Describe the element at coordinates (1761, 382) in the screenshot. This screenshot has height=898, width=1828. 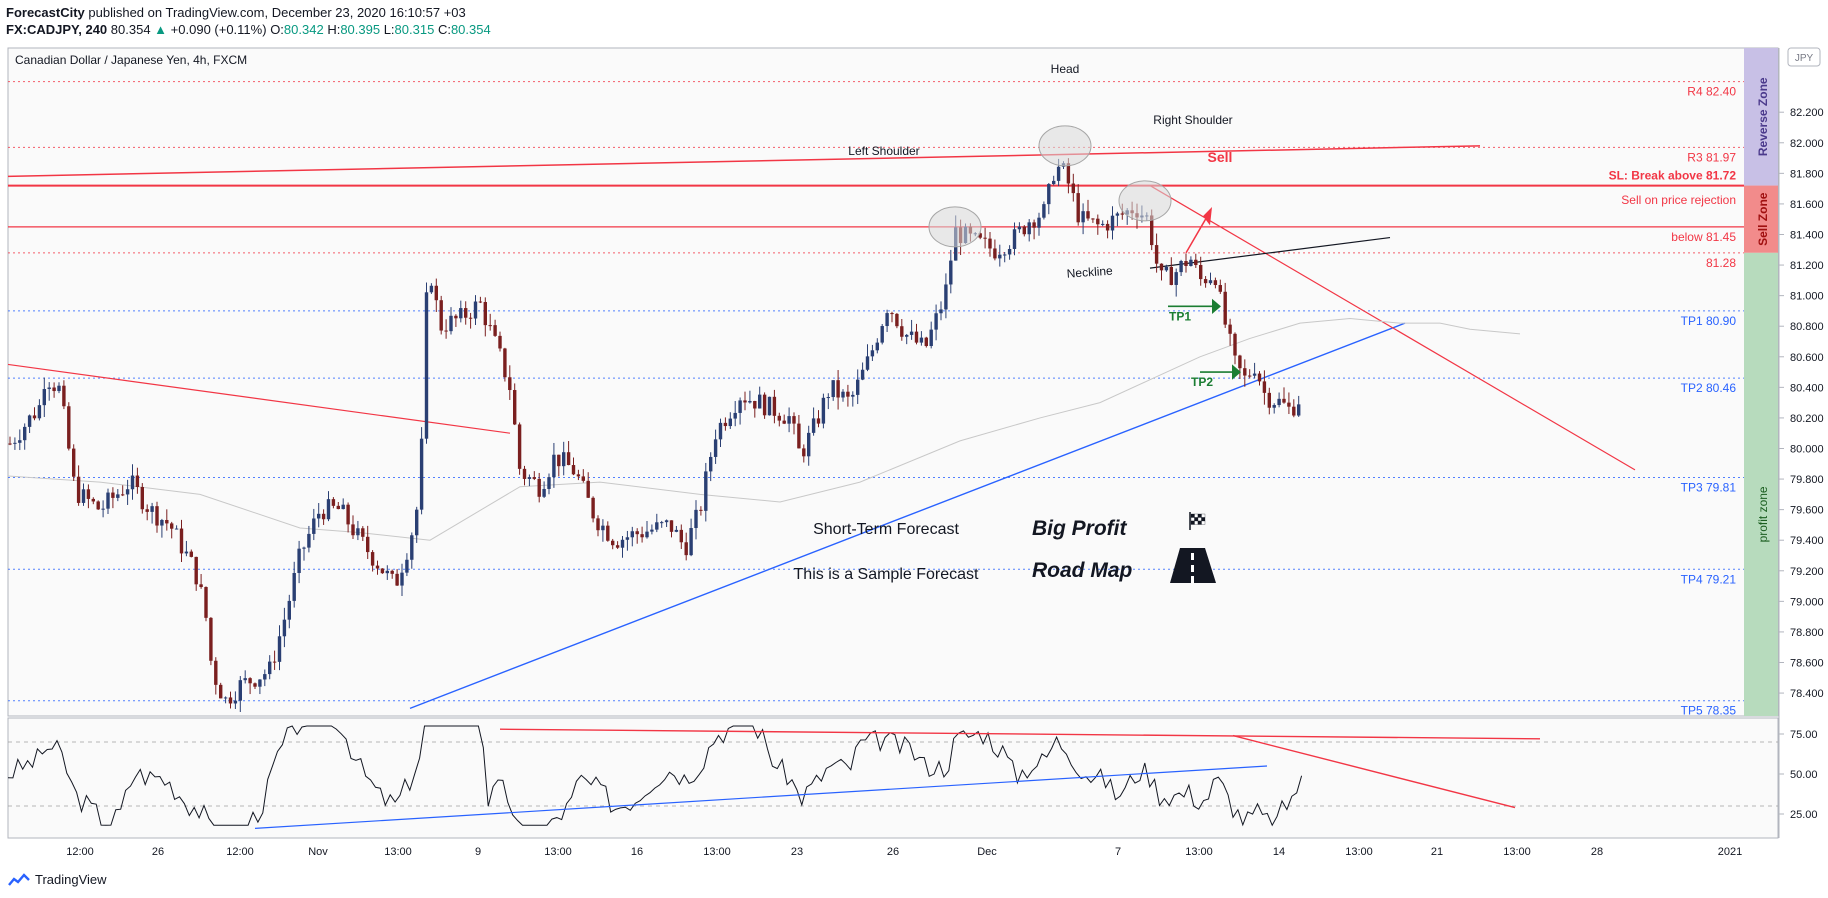
I see `zones: Reverse Zone Sell Zone profit zone` at that location.